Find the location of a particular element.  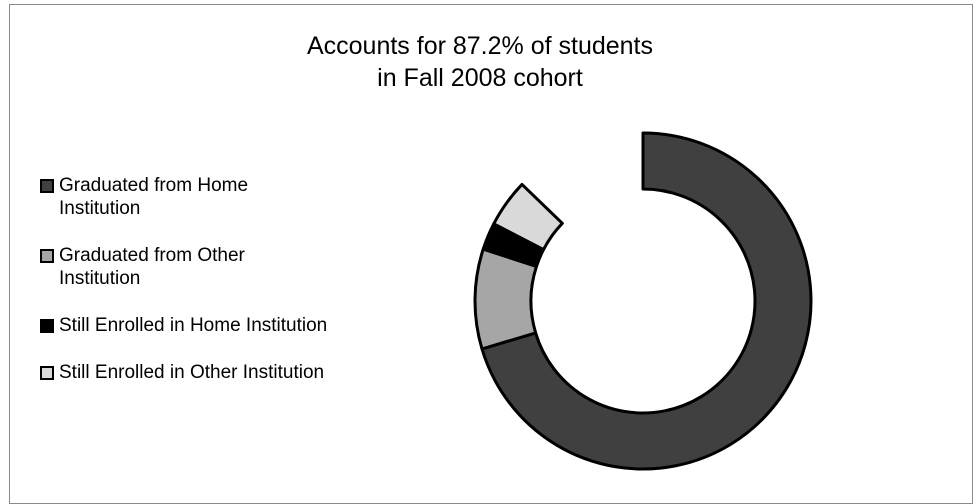

slice-enrolled-other is located at coordinates (528, 217).